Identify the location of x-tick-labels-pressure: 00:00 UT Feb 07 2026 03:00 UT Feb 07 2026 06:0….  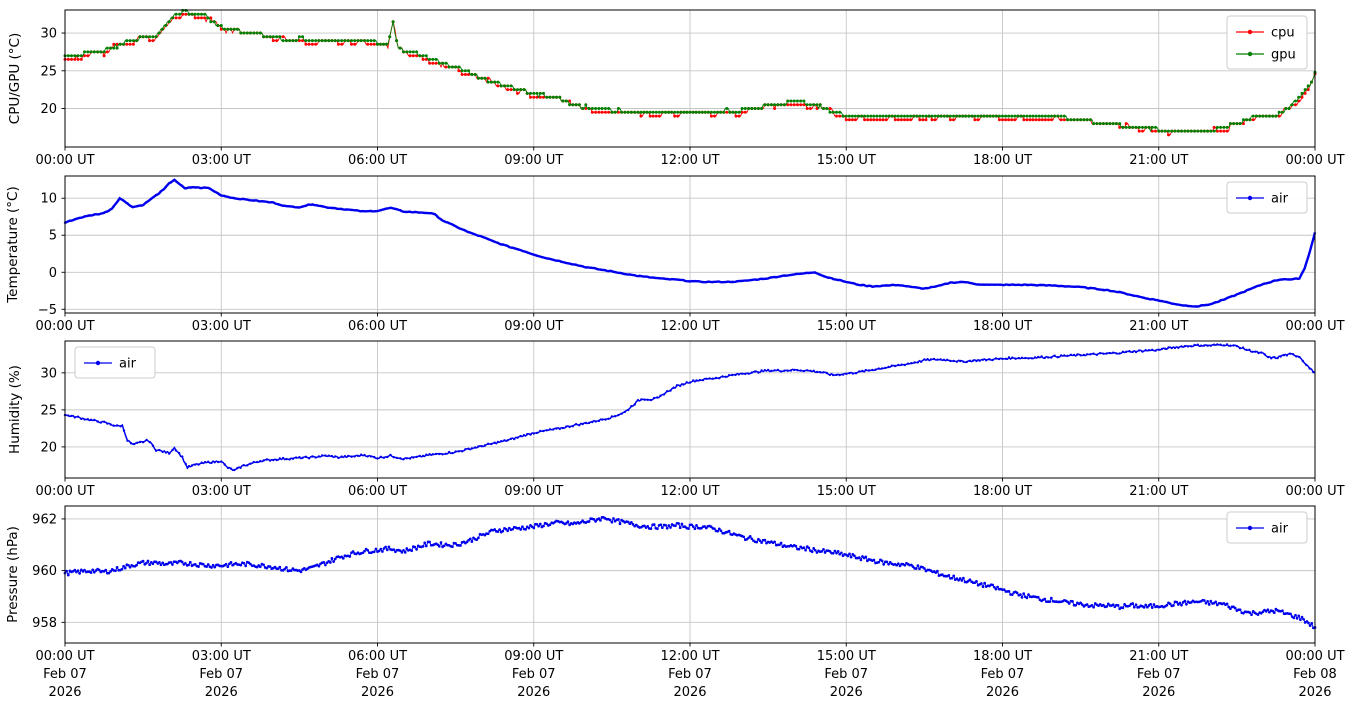
(690, 671).